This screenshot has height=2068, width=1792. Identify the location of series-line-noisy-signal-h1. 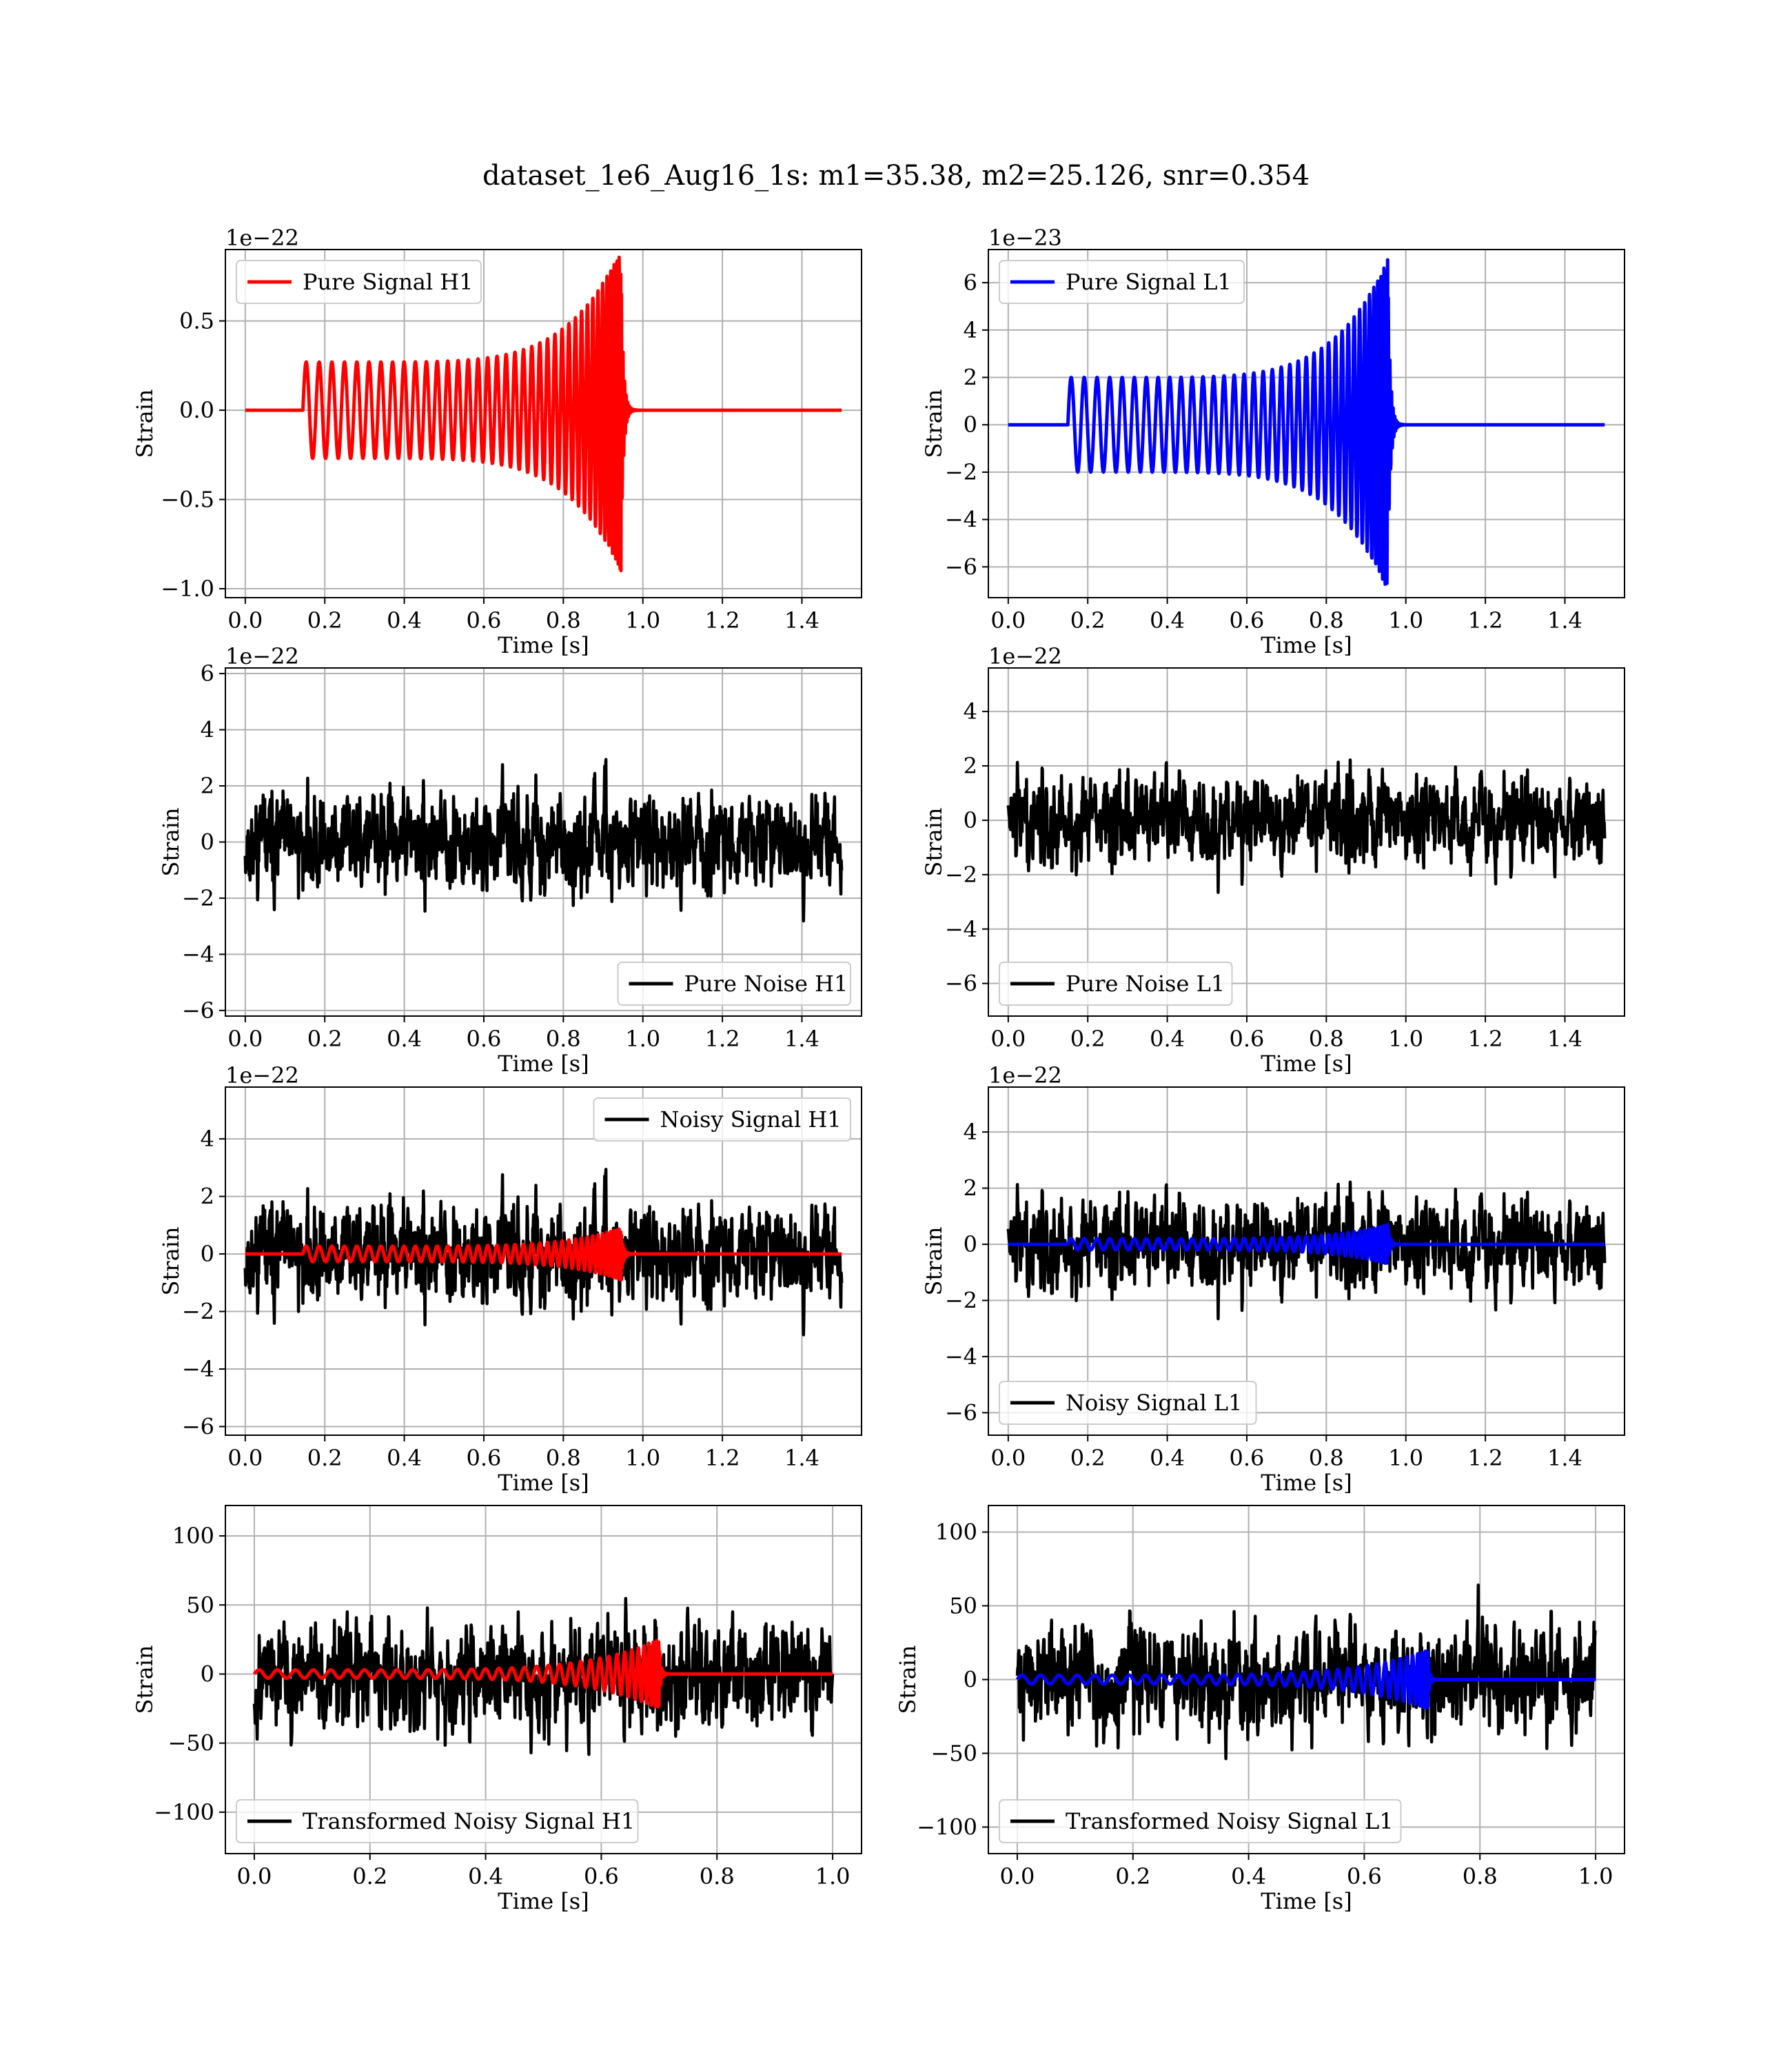
(543, 1252).